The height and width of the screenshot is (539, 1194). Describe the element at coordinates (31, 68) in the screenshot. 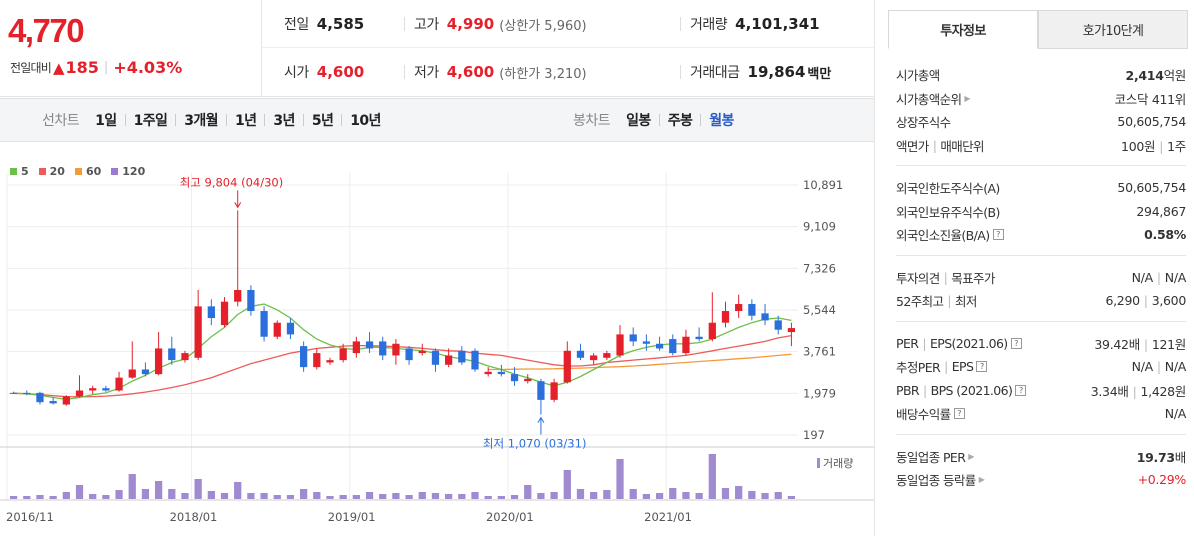

I see `change-label: 전일대비` at that location.